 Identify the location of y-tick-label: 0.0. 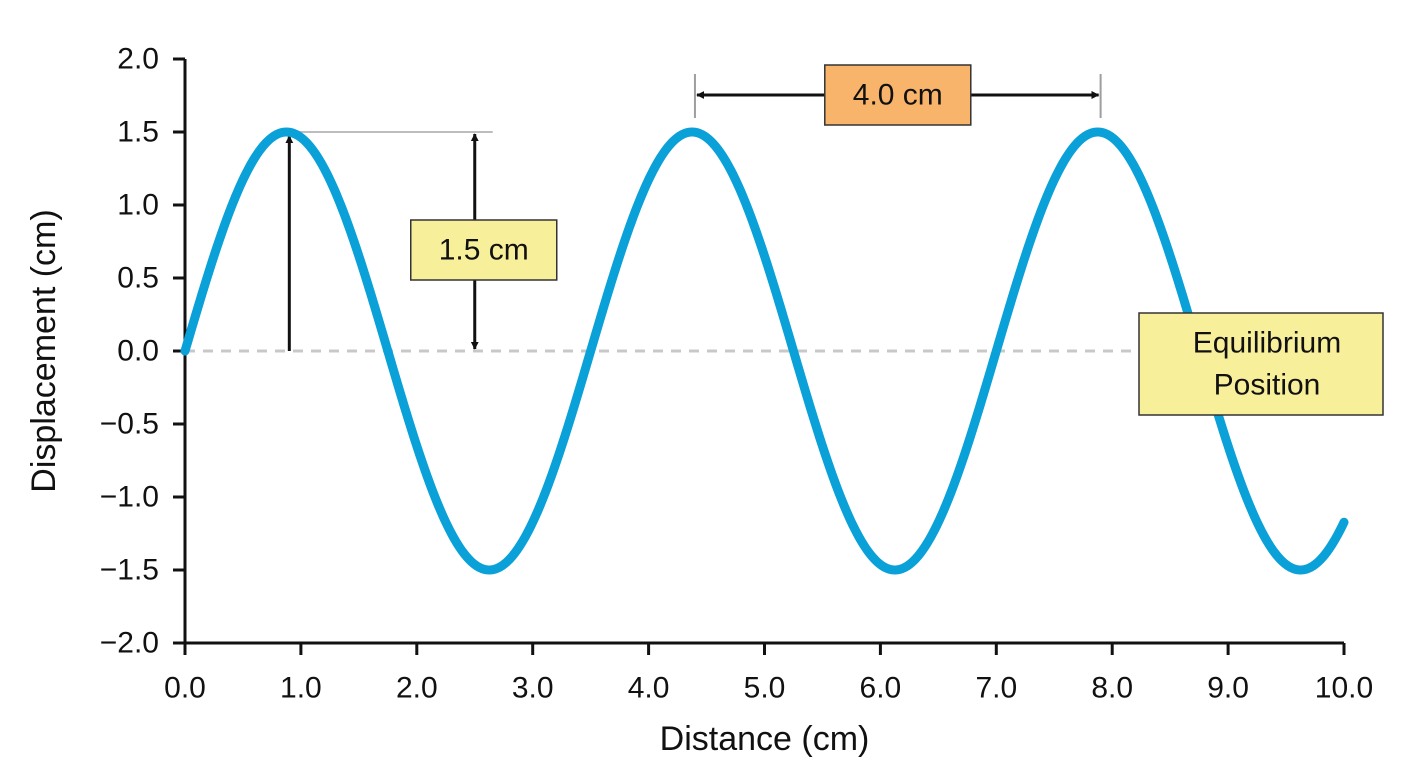
(138, 351).